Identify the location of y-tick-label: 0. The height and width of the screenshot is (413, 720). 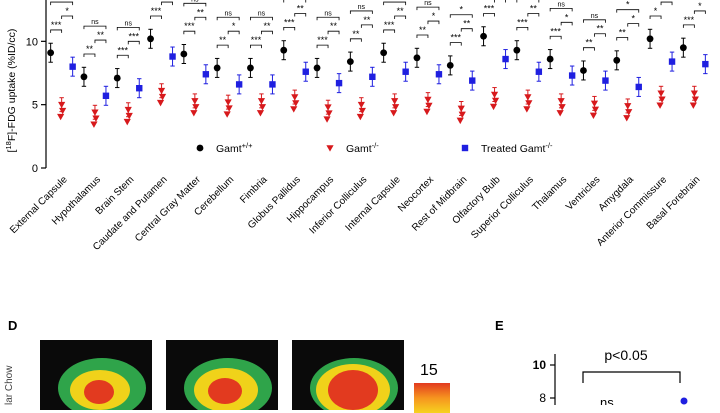
(35, 169).